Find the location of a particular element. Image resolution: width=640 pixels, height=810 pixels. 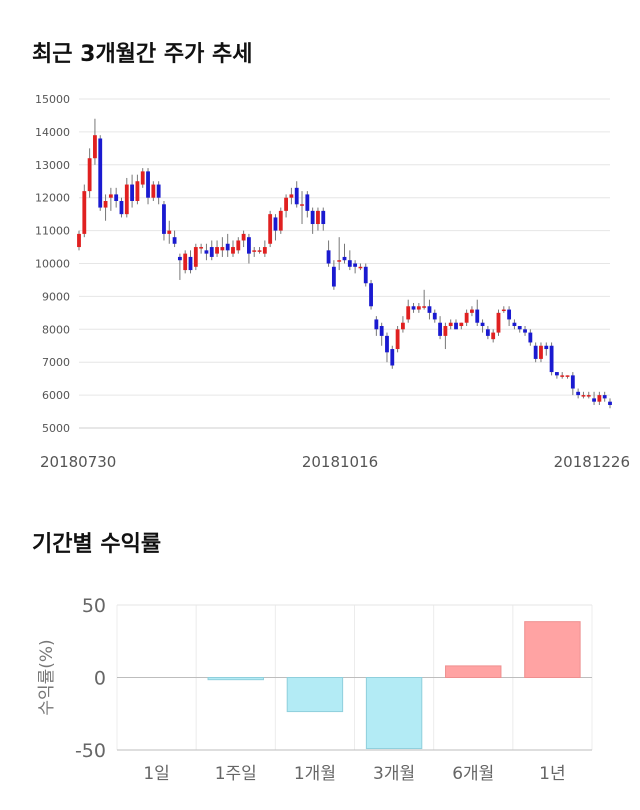

bar-y-tick-label: 50 is located at coordinates (94, 606).